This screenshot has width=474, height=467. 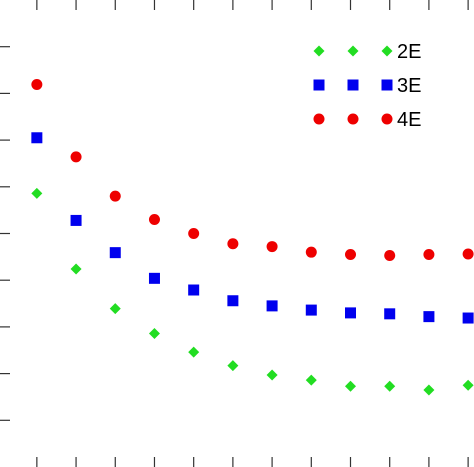 I want to click on legend-label-4E: 4E, so click(x=409, y=120).